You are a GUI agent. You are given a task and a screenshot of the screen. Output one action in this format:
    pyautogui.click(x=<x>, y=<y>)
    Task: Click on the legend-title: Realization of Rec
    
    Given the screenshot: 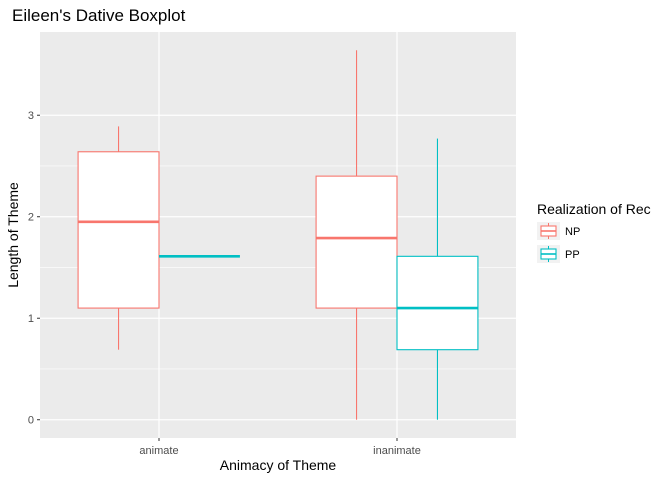 What is the action you would take?
    pyautogui.click(x=594, y=209)
    